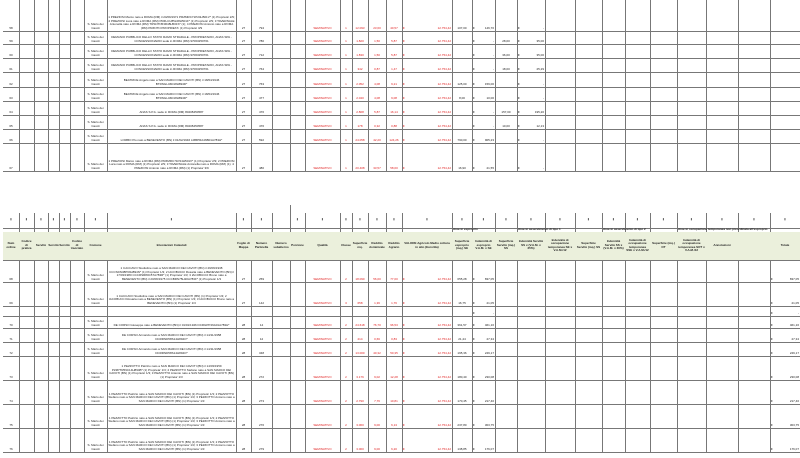 The height and width of the screenshot is (458, 800). Describe the element at coordinates (77, 246) in the screenshot. I see `column-header: Codice di tracciato` at that location.